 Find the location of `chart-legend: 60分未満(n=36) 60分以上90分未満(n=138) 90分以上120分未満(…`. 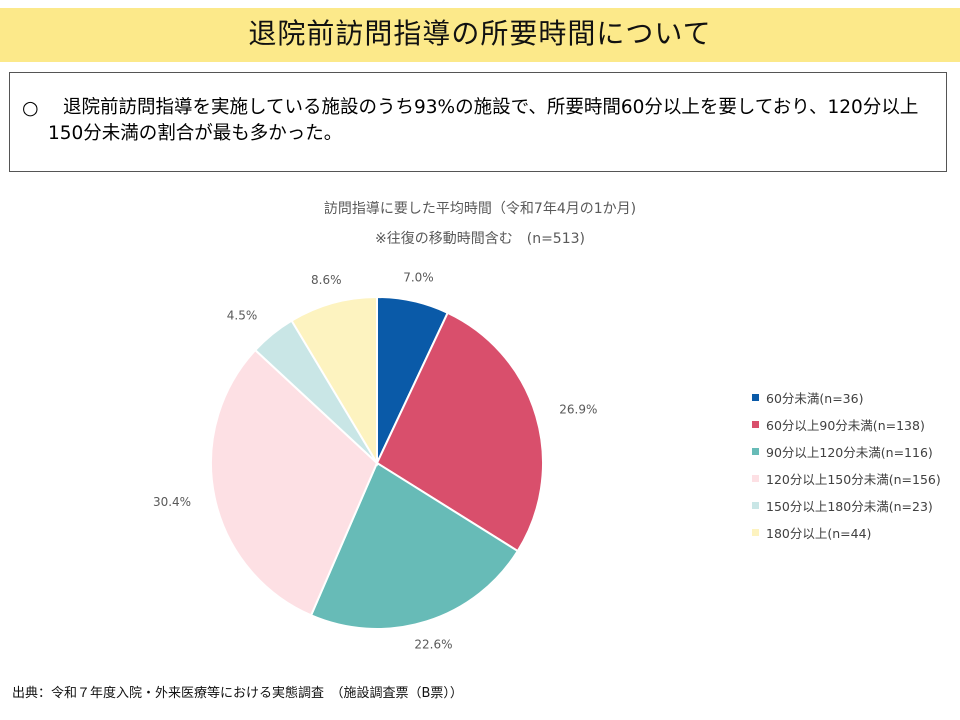

chart-legend: 60分未満(n=36) 60分以上90分未満(n=138) 90分以上120分未満(… is located at coordinates (846, 465).